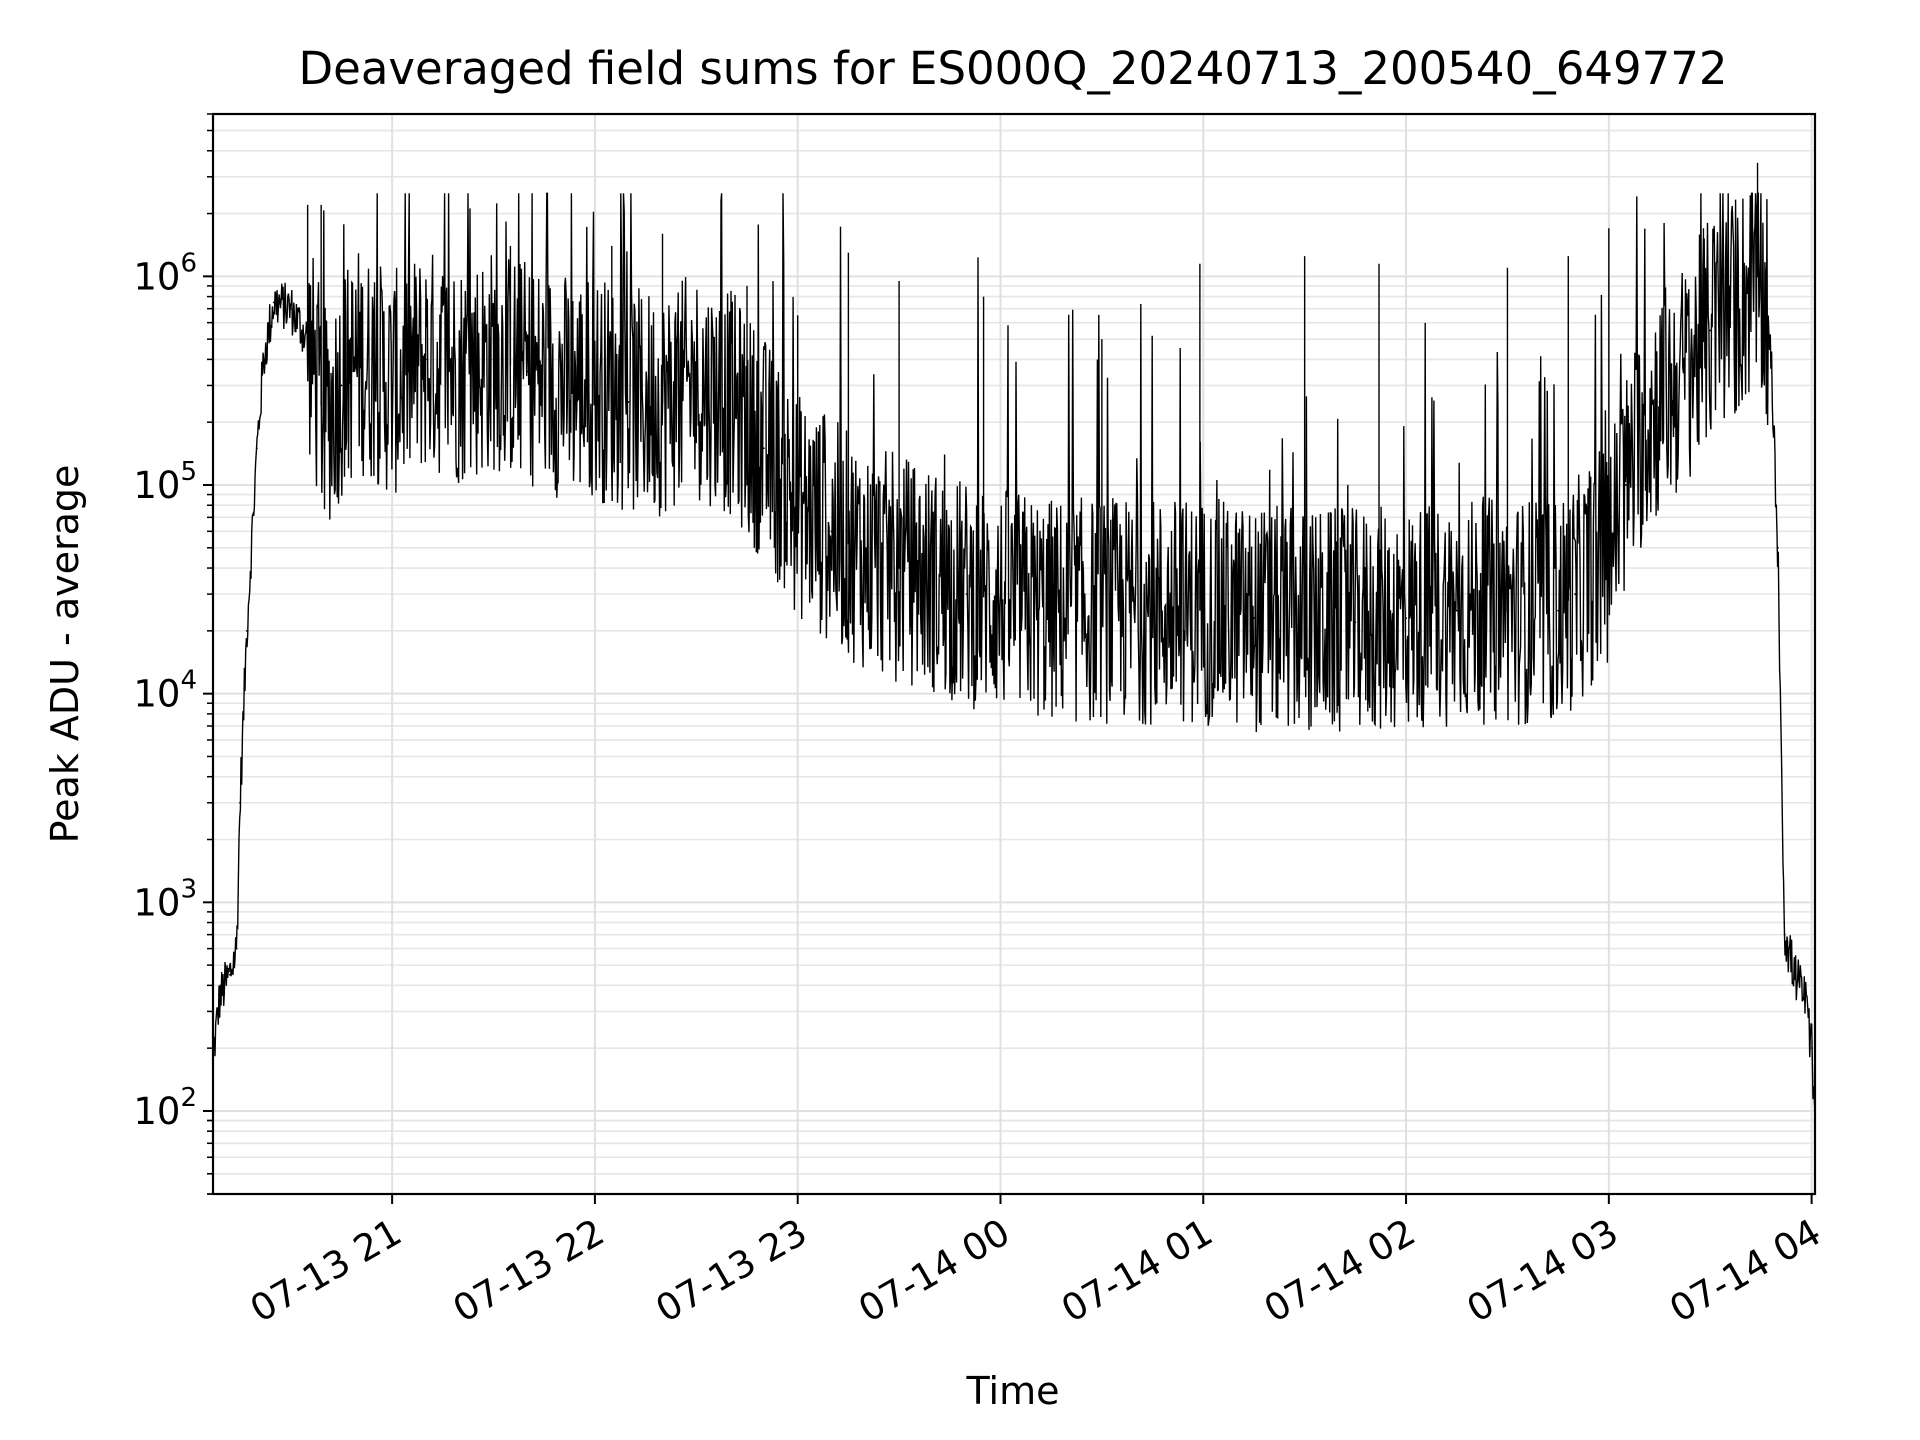  I want to click on y-tick-label: 10⁵, so click(165, 482).